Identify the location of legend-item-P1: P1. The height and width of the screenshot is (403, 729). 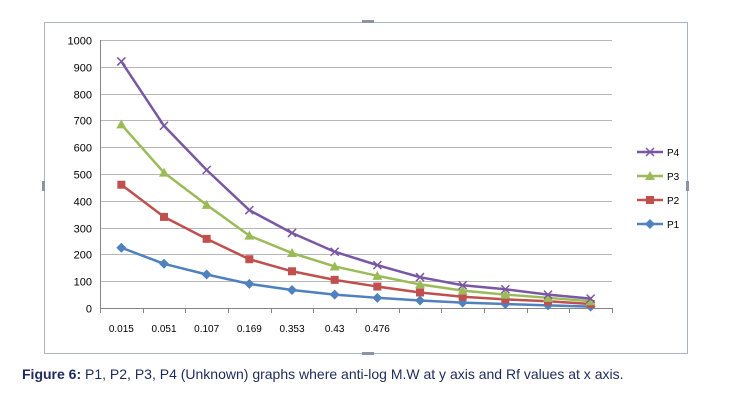
(658, 225).